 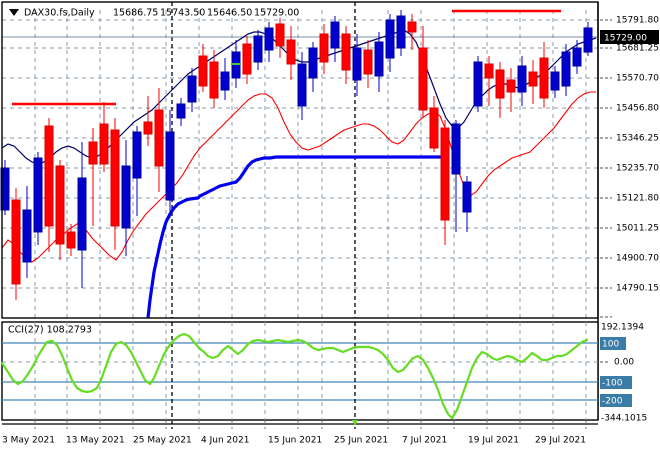 What do you see at coordinates (14, 12) in the screenshot?
I see `triangle-down-icon` at bounding box center [14, 12].